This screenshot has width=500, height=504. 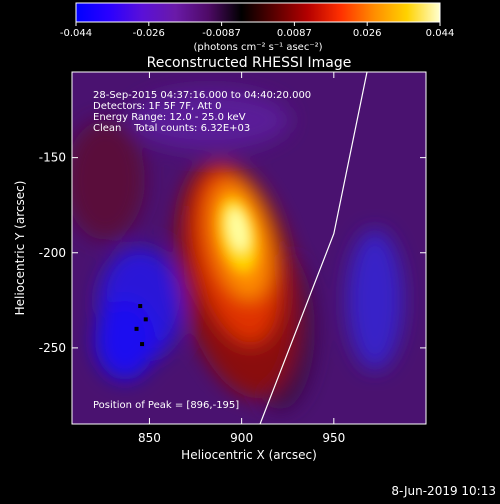 What do you see at coordinates (238, 235) in the screenshot?
I see `emission-core` at bounding box center [238, 235].